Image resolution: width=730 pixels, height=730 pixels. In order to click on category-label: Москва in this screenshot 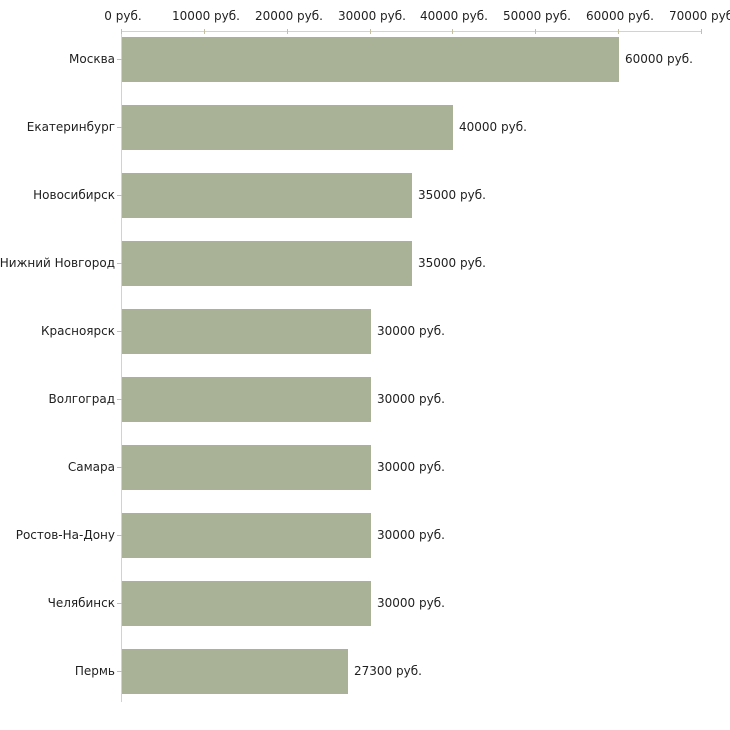, I will do `click(92, 59)`.